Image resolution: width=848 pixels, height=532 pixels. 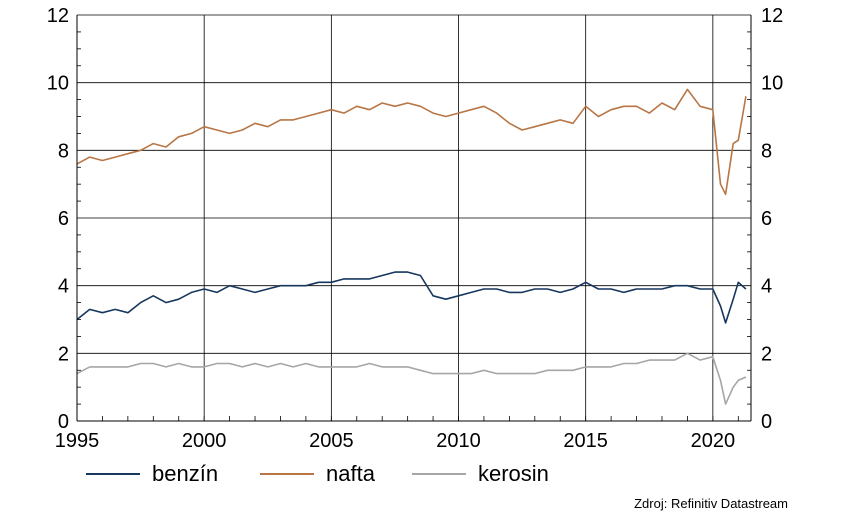 What do you see at coordinates (185, 473) in the screenshot?
I see `legend-label: benzín` at bounding box center [185, 473].